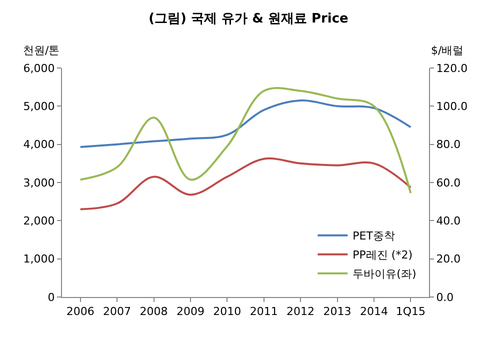 The height and width of the screenshot is (341, 497). I want to click on x-tick-label: 2012, so click(300, 311).